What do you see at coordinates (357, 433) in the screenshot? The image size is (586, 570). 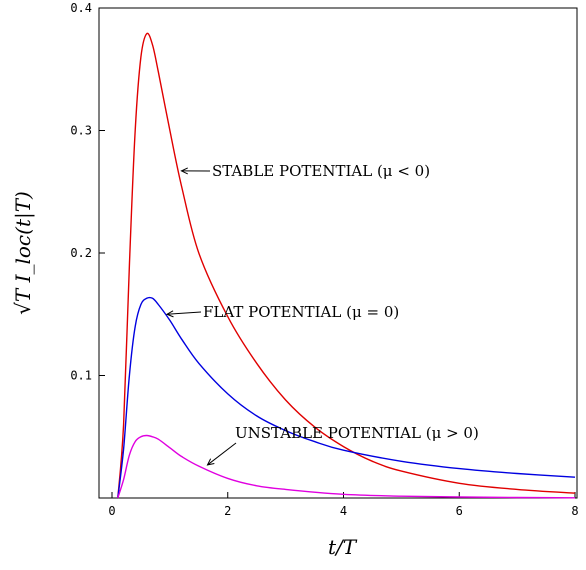 I see `annotation-label: UNSTABLE POTENTIAL (μ > 0)` at bounding box center [357, 433].